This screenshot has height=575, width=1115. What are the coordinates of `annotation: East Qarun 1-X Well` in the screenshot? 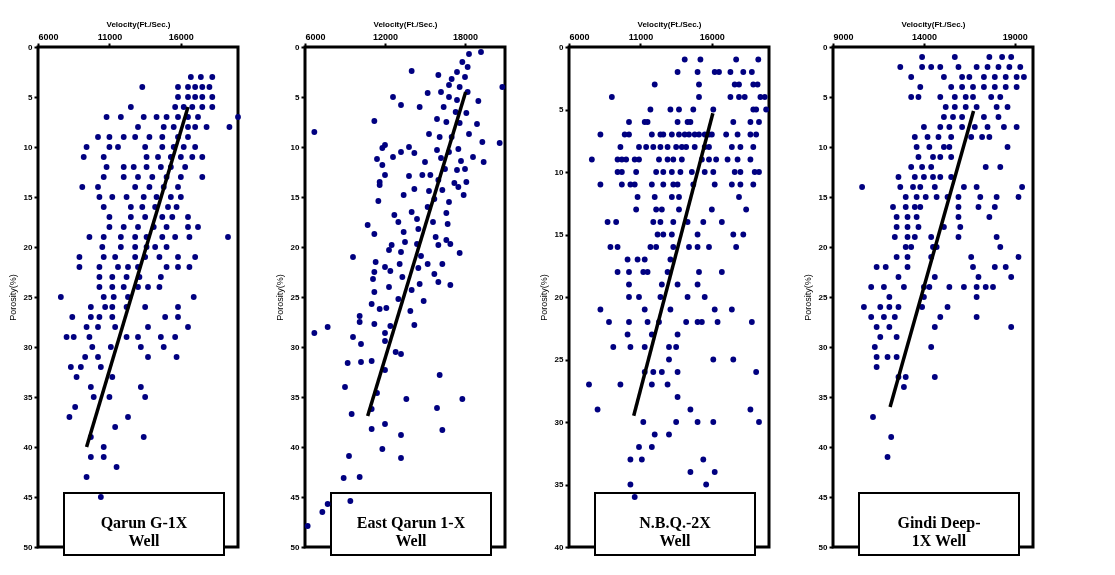 It's located at (411, 531).